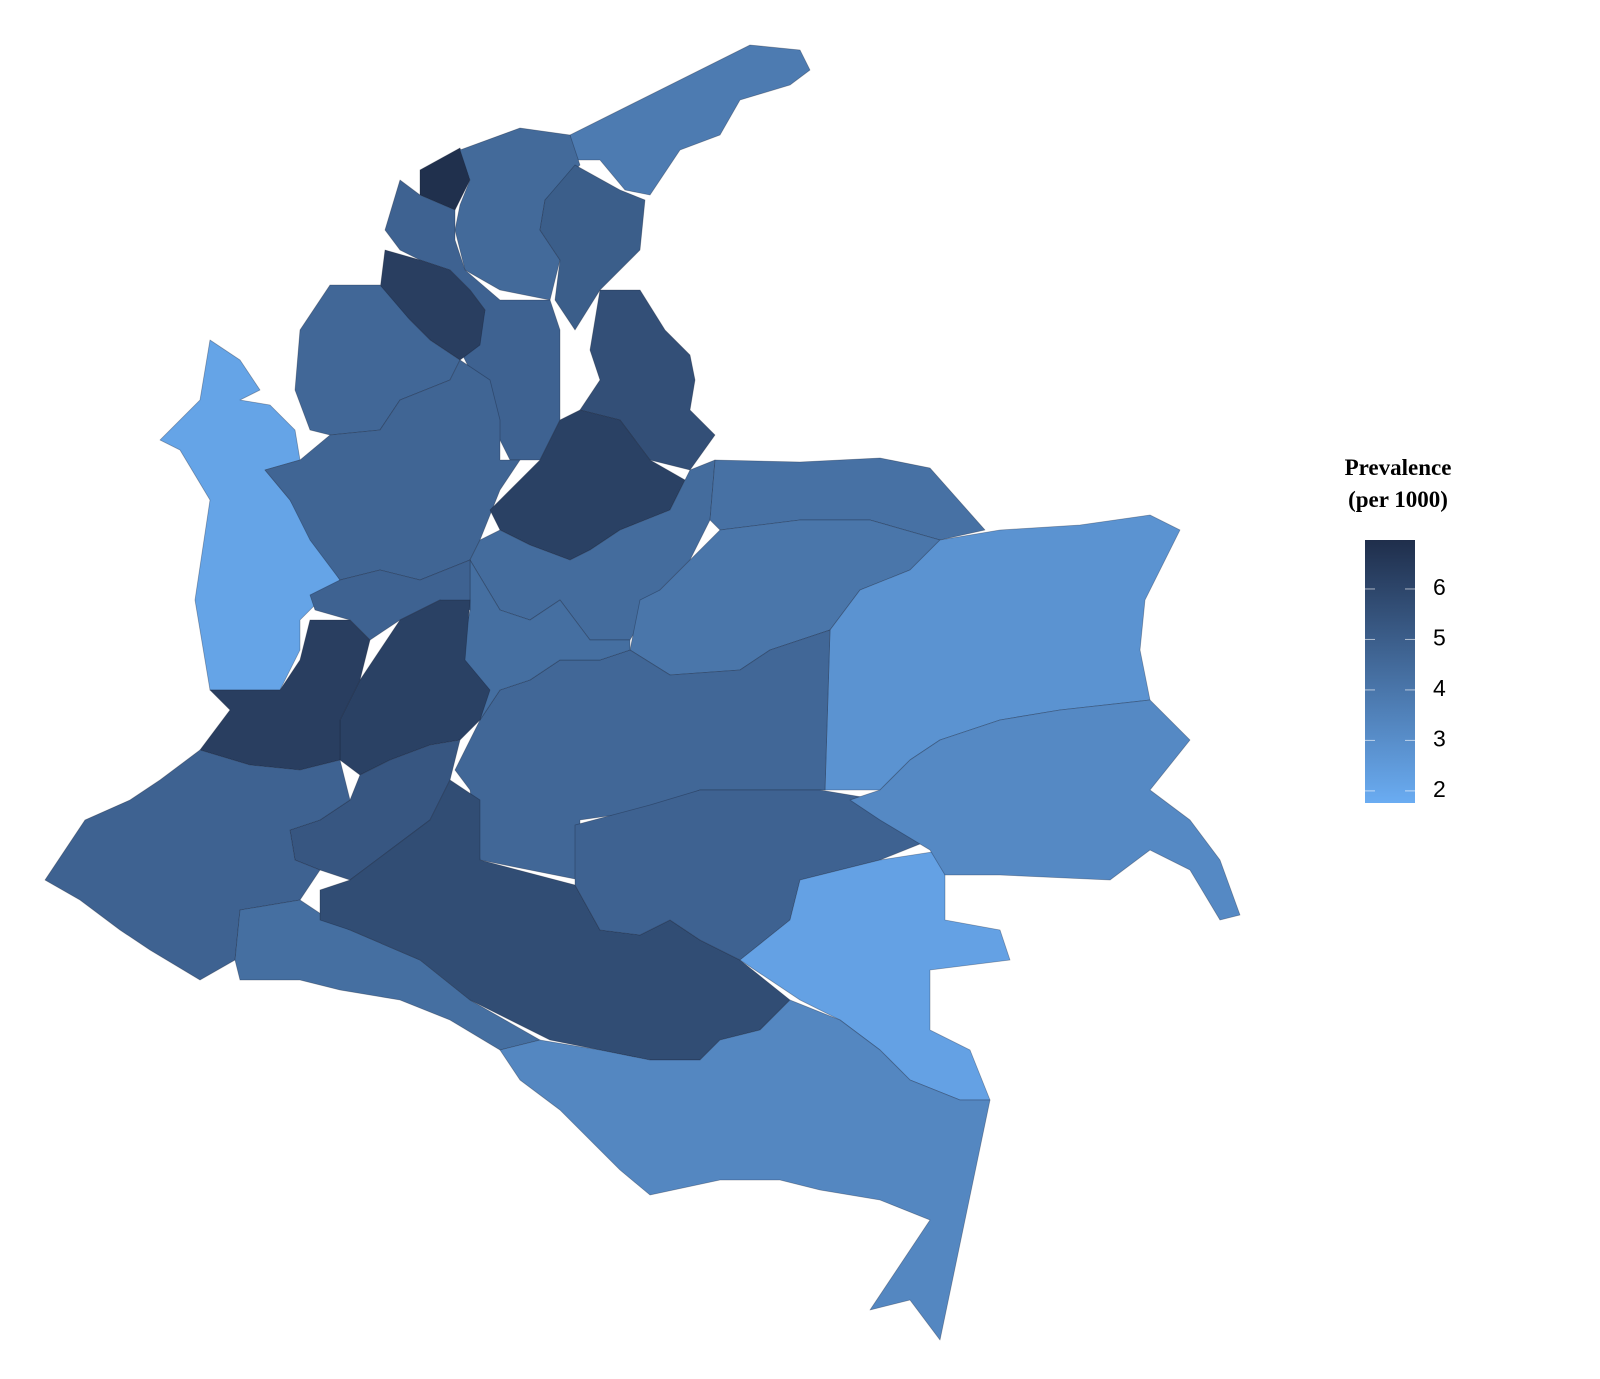 The width and height of the screenshot is (1600, 1379). I want to click on legend: Prevalence (per 1000) 2 3 4 5 6, so click(1398, 629).